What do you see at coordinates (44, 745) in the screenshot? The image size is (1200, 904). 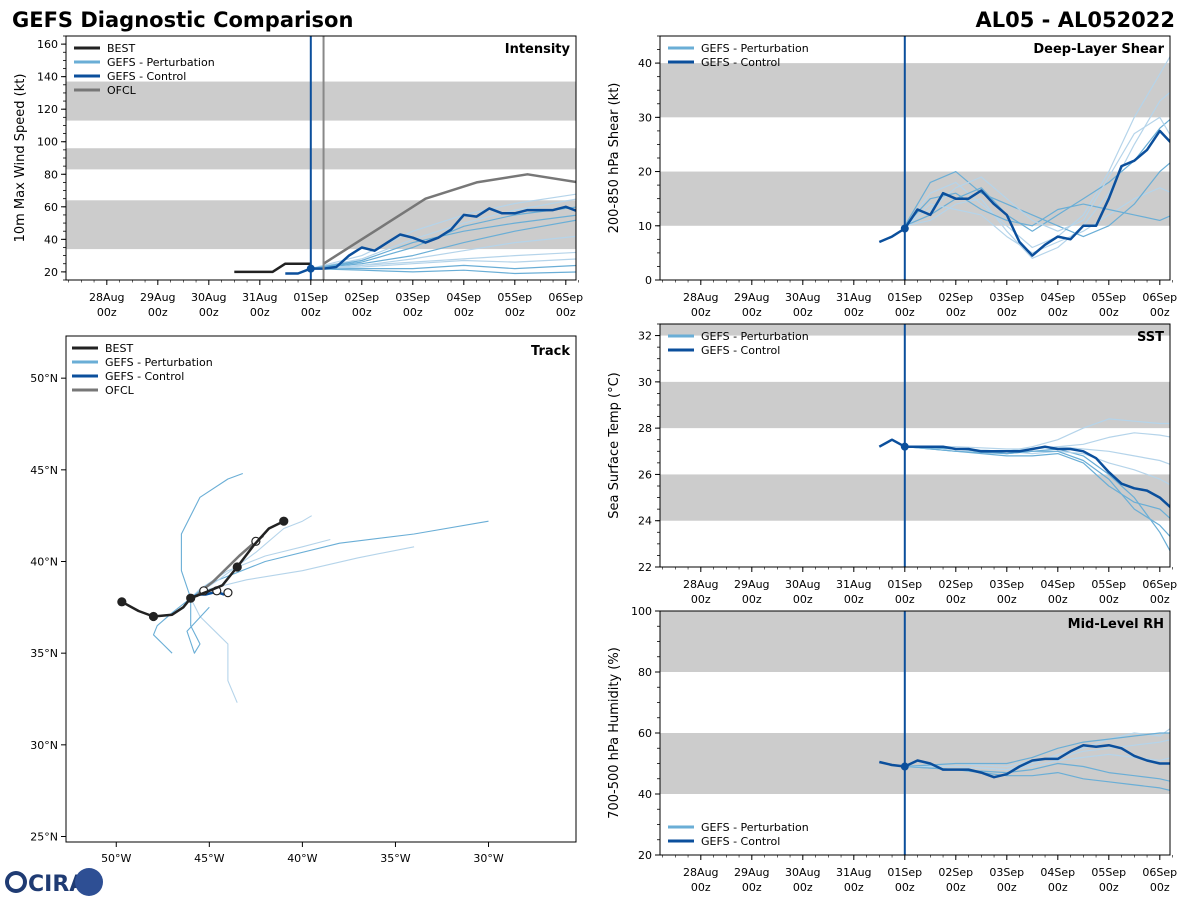 I see `track-ytick-label-1: 30°N` at bounding box center [44, 745].